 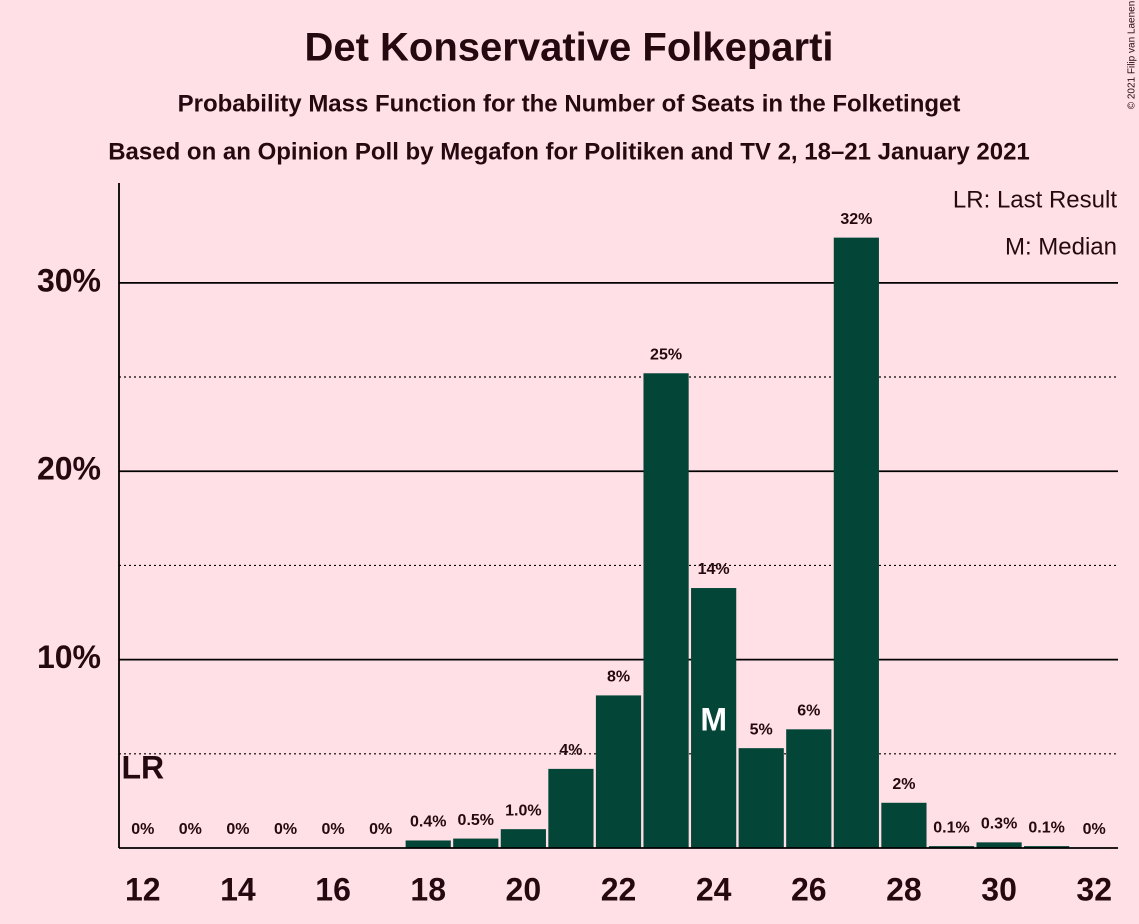 I want to click on x-tick-label: 24, so click(x=714, y=889).